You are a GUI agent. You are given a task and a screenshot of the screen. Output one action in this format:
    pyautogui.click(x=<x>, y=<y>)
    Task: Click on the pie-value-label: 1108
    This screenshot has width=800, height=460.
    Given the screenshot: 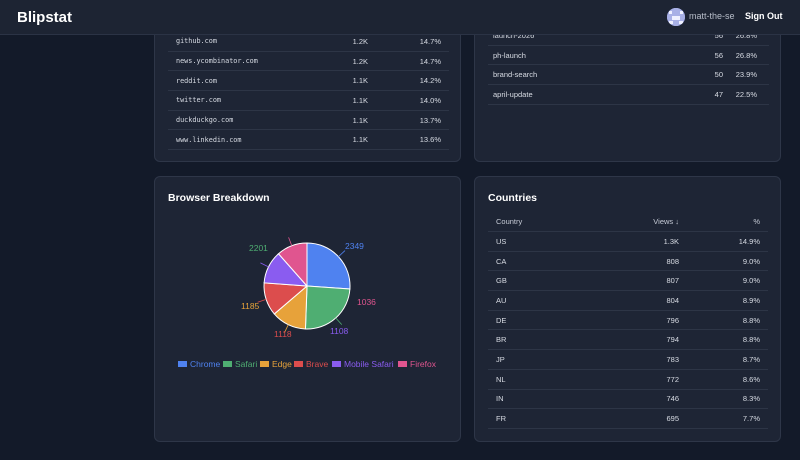 What is the action you would take?
    pyautogui.click(x=339, y=331)
    